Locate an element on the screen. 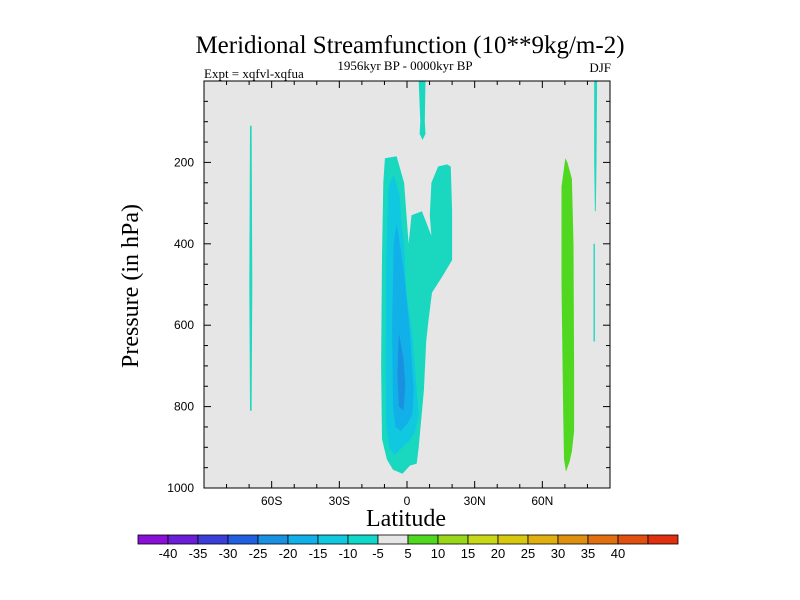  colorbar-label: 30 is located at coordinates (558, 553).